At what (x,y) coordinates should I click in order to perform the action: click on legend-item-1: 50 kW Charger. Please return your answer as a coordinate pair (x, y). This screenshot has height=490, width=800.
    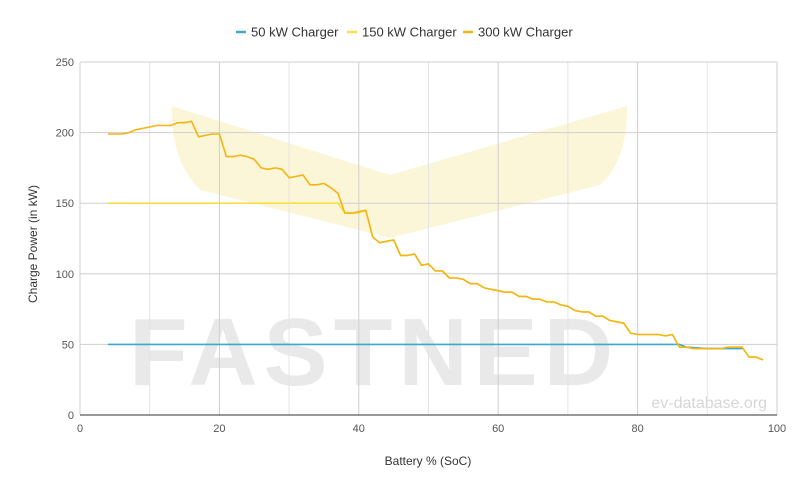
    Looking at the image, I should click on (287, 32).